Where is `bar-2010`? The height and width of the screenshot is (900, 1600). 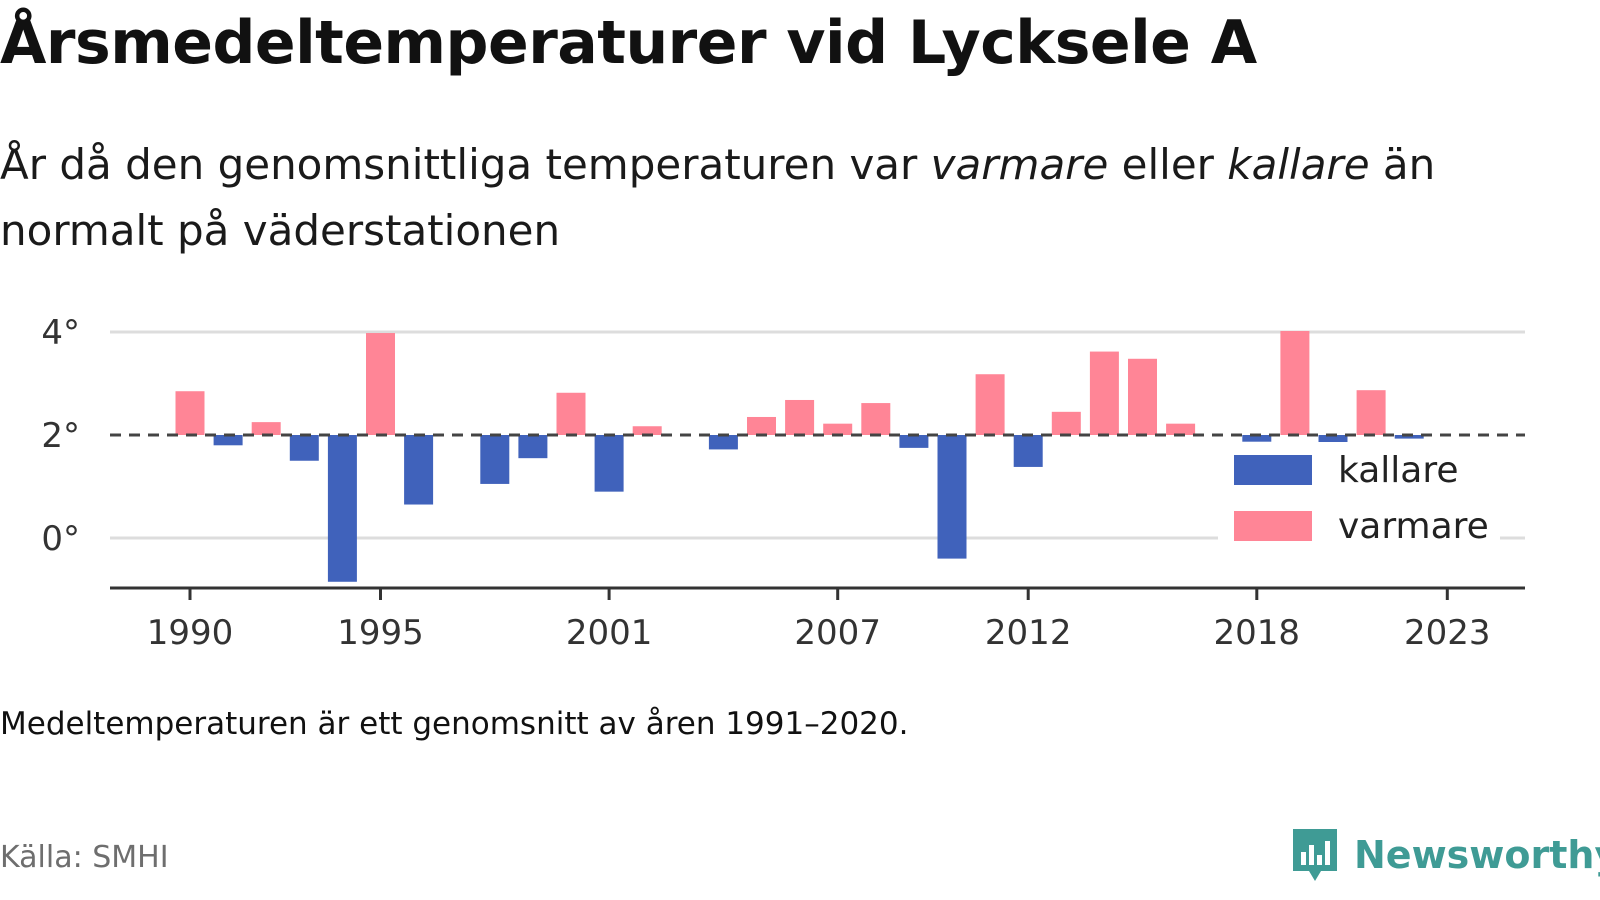 bar-2010 is located at coordinates (952, 497).